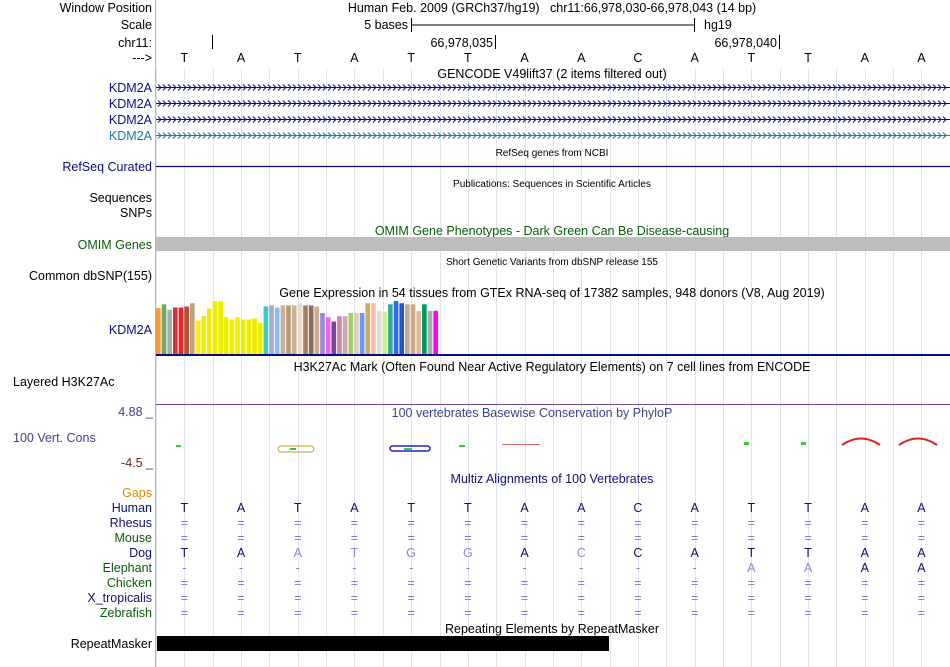 This screenshot has height=667, width=950. What do you see at coordinates (115, 245) in the screenshot?
I see `omim-track-label: OMIM Genes` at bounding box center [115, 245].